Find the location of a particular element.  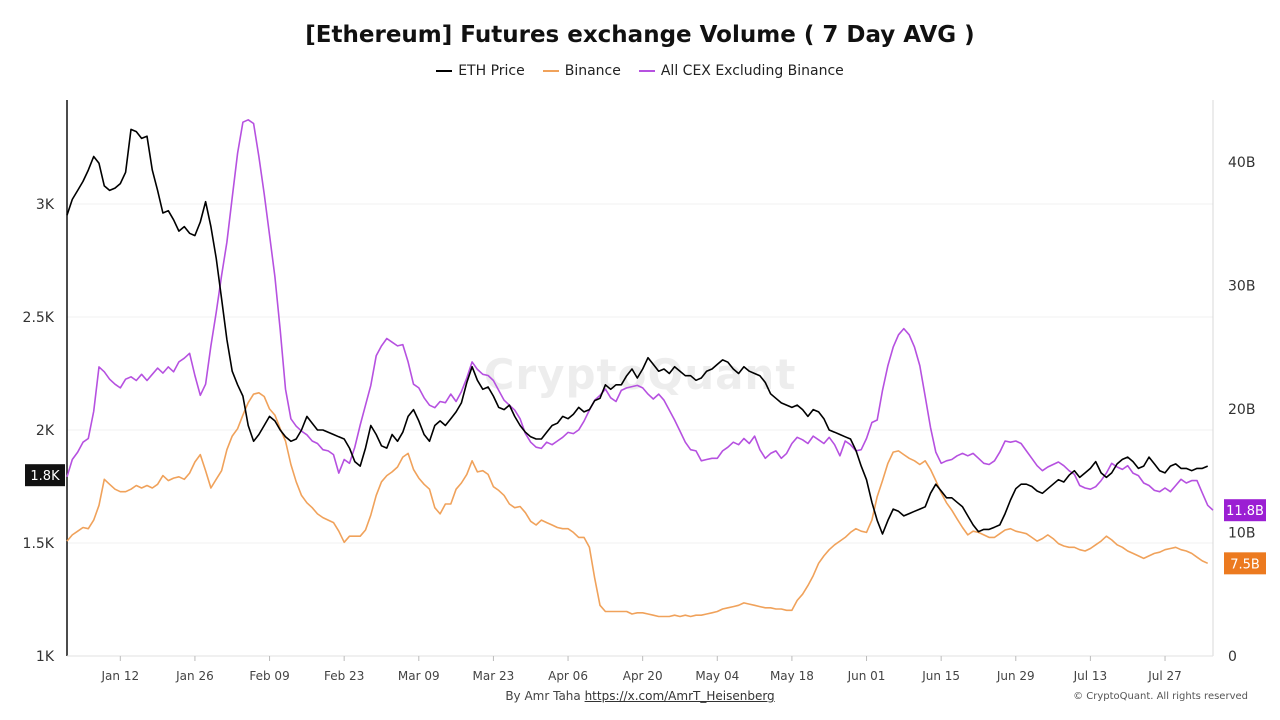

legend-label-all-cex: All CEX Excluding Binance is located at coordinates (752, 71).